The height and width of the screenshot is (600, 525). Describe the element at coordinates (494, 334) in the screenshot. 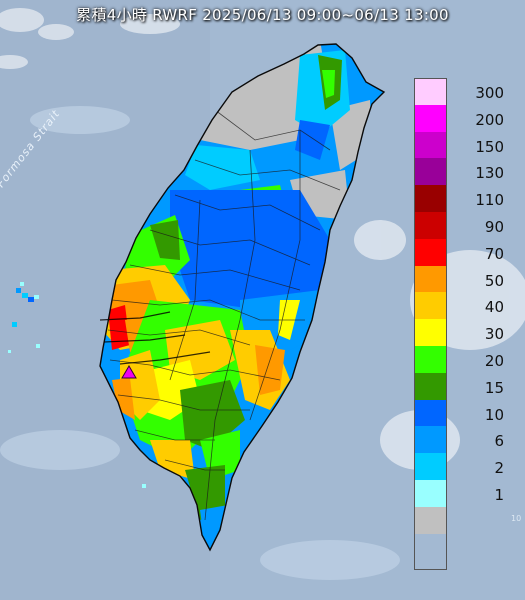

I see `legend-label: 30` at that location.